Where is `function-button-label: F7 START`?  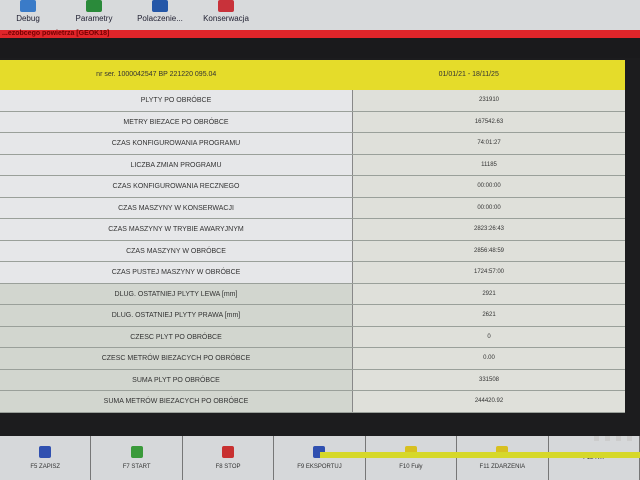 function-button-label: F7 START is located at coordinates (136, 467).